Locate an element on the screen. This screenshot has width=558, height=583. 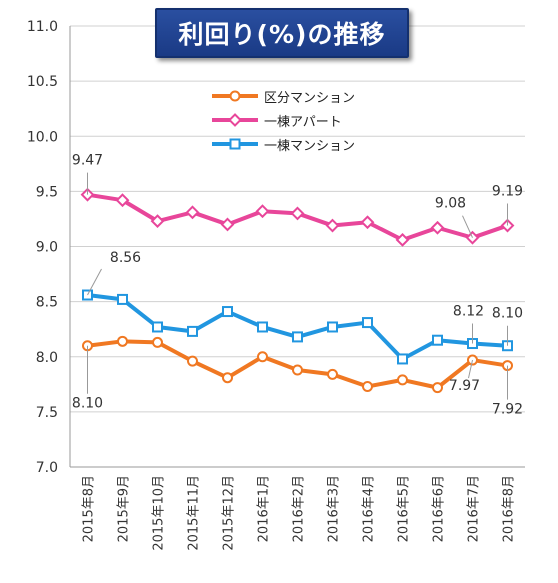
legend-label: 一棟アパート is located at coordinates (303, 122).